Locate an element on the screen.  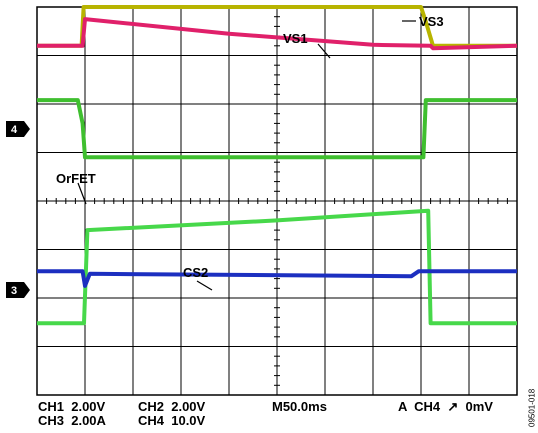
ch2-setting: CH2 2.00V is located at coordinates (172, 406).